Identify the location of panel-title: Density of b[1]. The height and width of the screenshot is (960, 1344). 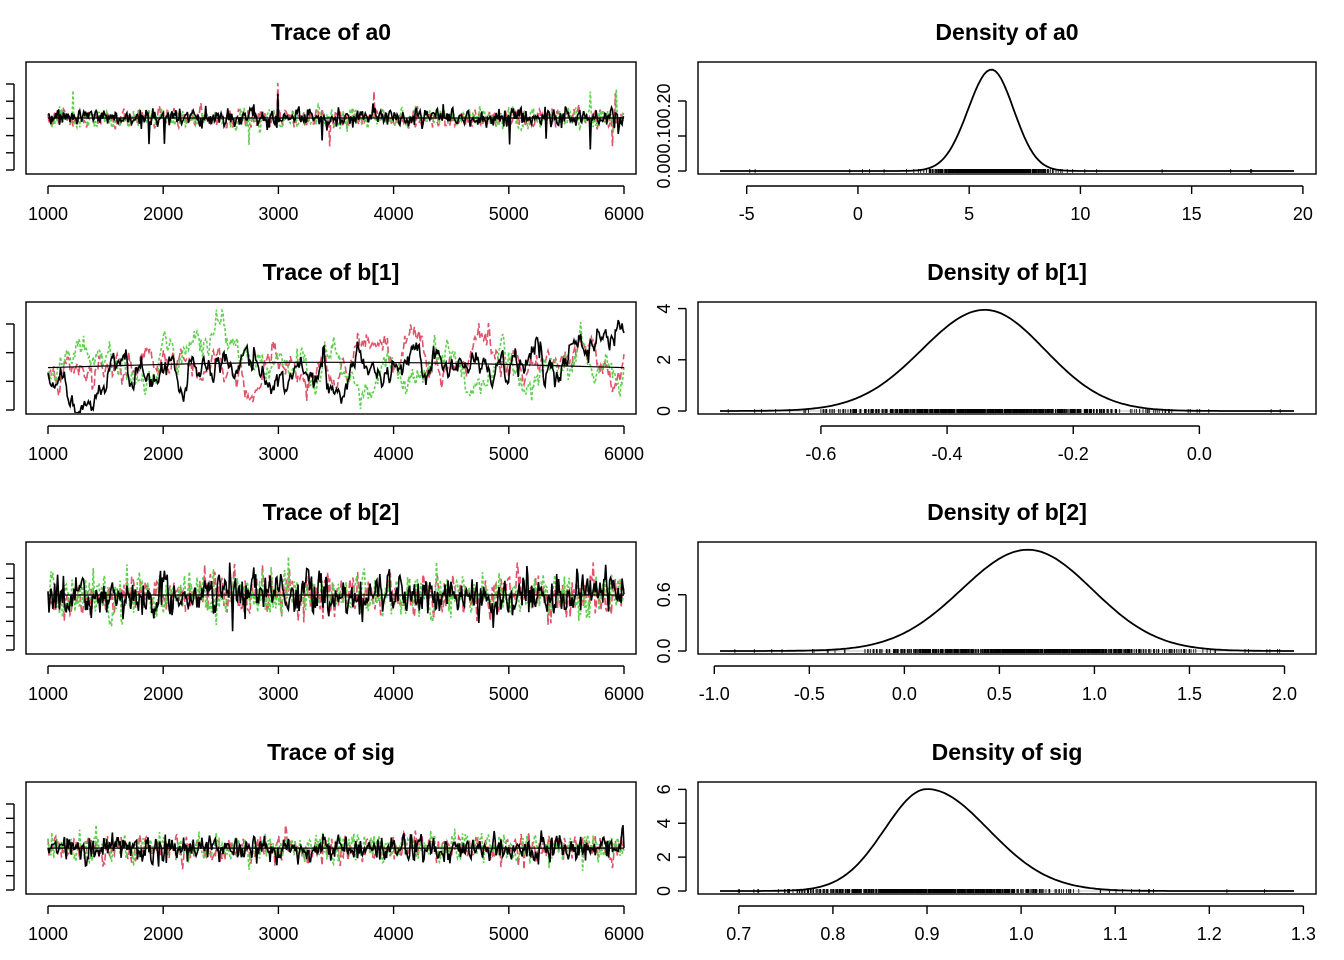
(1007, 272).